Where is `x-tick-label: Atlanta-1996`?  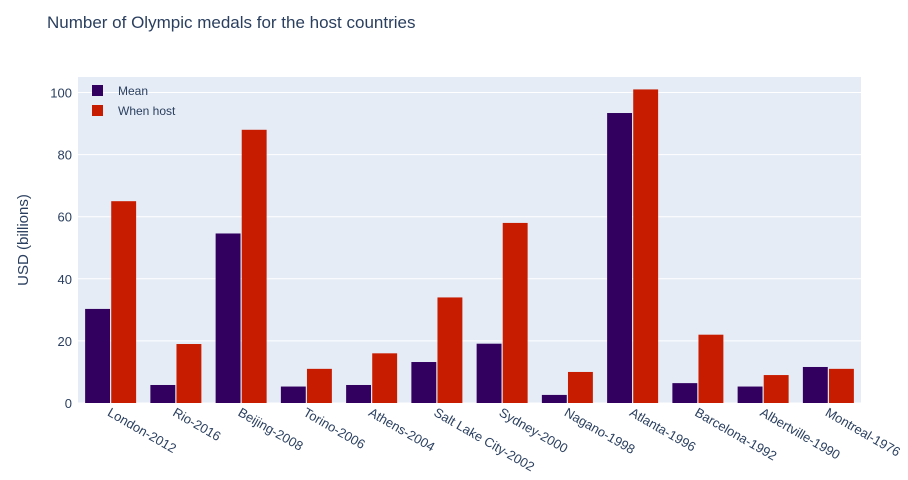 x-tick-label: Atlanta-1996 is located at coordinates (662, 430).